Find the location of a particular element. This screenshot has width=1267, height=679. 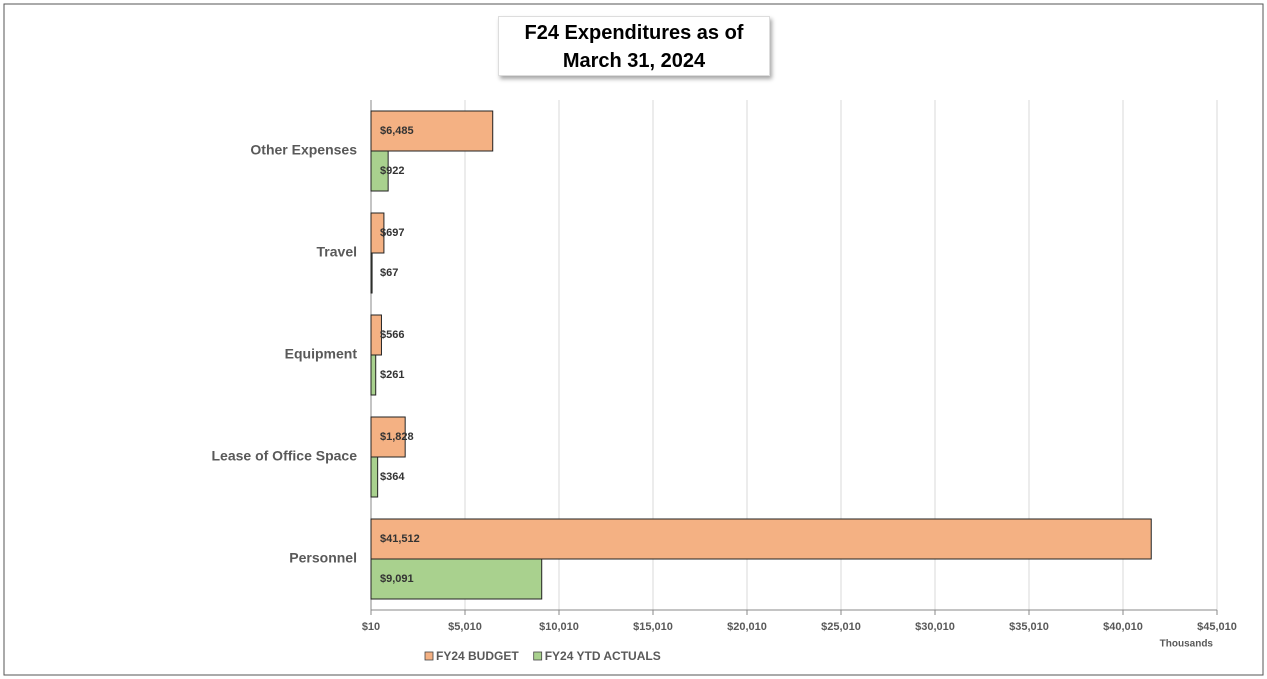

data-label: $697 is located at coordinates (392, 233).